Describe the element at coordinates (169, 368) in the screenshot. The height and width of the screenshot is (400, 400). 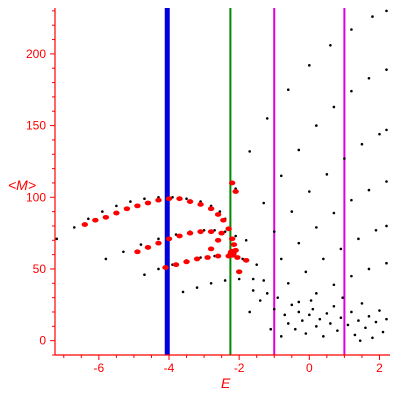
I see `x-tick-label: -4` at that location.